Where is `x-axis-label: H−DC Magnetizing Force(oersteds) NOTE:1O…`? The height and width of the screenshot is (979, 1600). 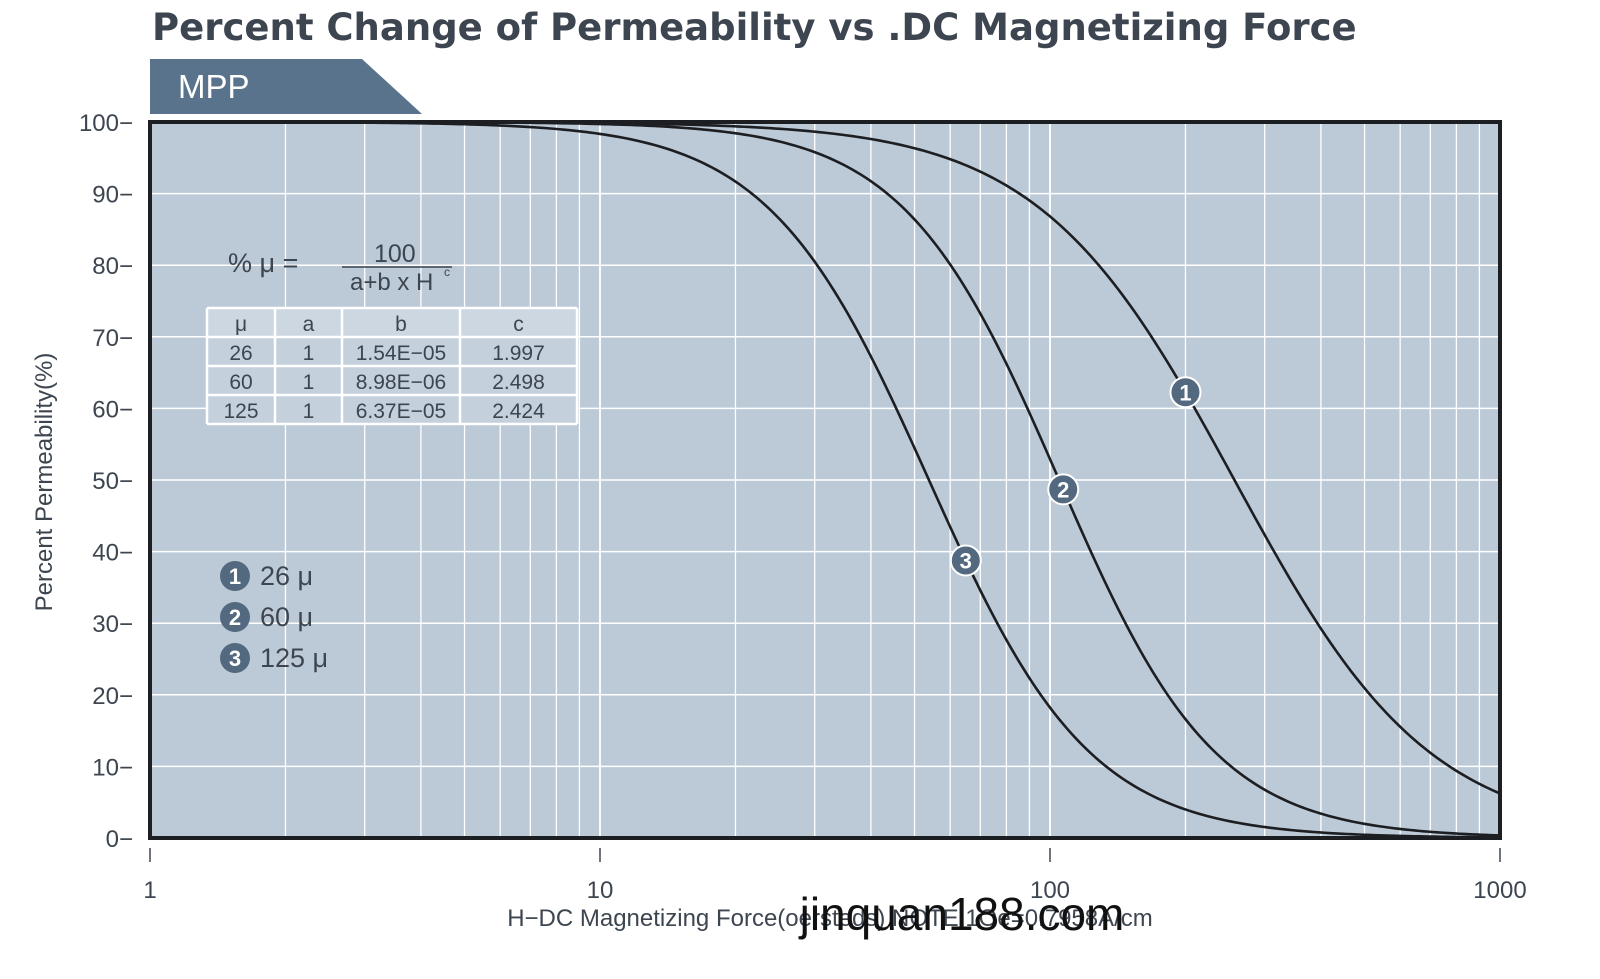 x-axis-label: H−DC Magnetizing Force(oersteds) NOTE:1O… is located at coordinates (830, 918).